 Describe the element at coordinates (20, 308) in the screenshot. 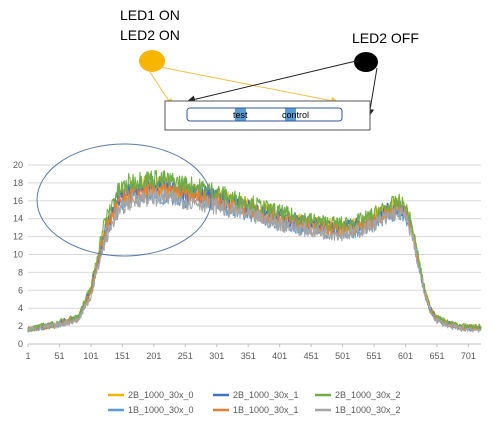

I see `y-tick-label: 4` at that location.